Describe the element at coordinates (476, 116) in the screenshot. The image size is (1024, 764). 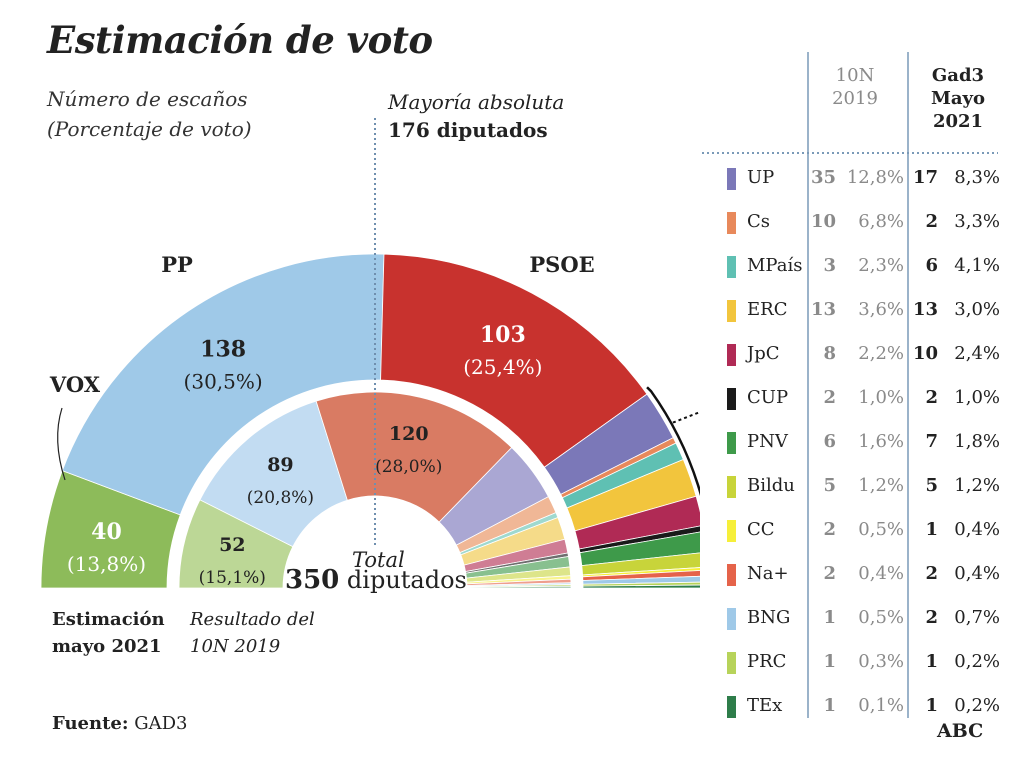
I see `majority-label: Mayoría absoluta 176 diputados` at that location.